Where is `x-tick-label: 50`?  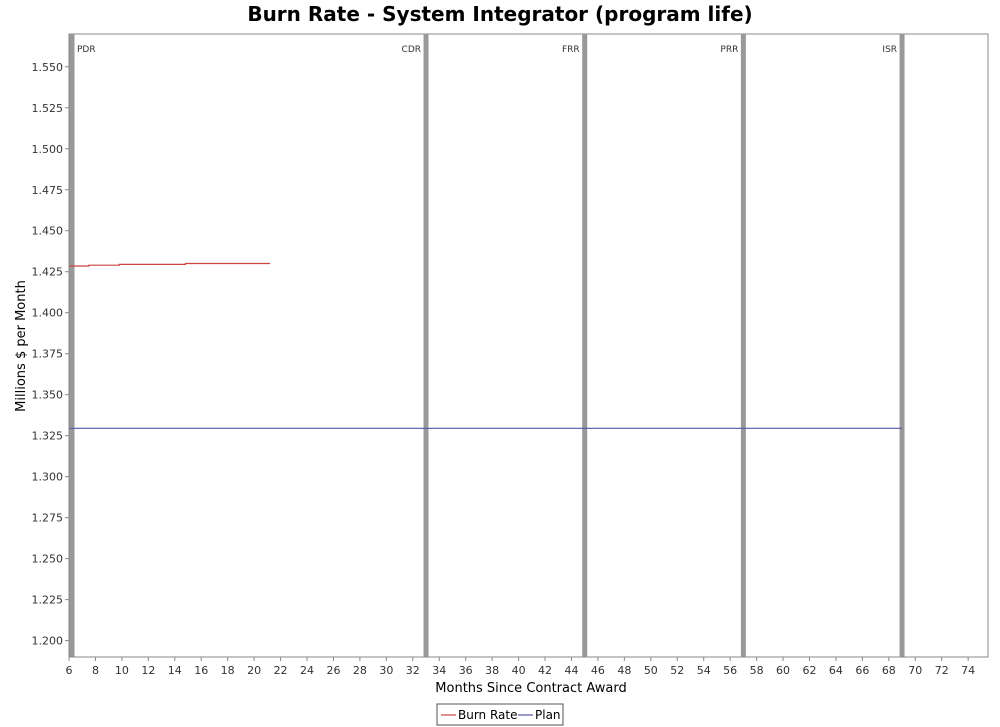
x-tick-label: 50 is located at coordinates (651, 670).